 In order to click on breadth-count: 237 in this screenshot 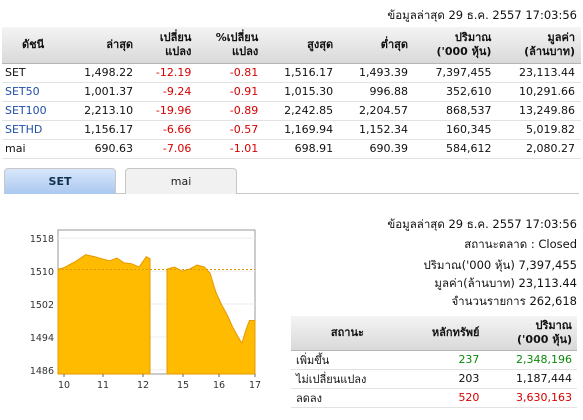, I will do `click(444, 360)`.